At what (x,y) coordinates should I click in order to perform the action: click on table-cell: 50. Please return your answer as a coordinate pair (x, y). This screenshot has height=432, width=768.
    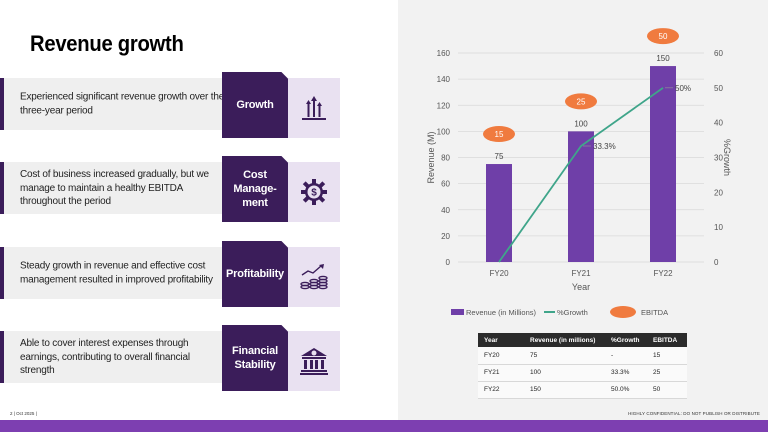
    Looking at the image, I should click on (667, 390).